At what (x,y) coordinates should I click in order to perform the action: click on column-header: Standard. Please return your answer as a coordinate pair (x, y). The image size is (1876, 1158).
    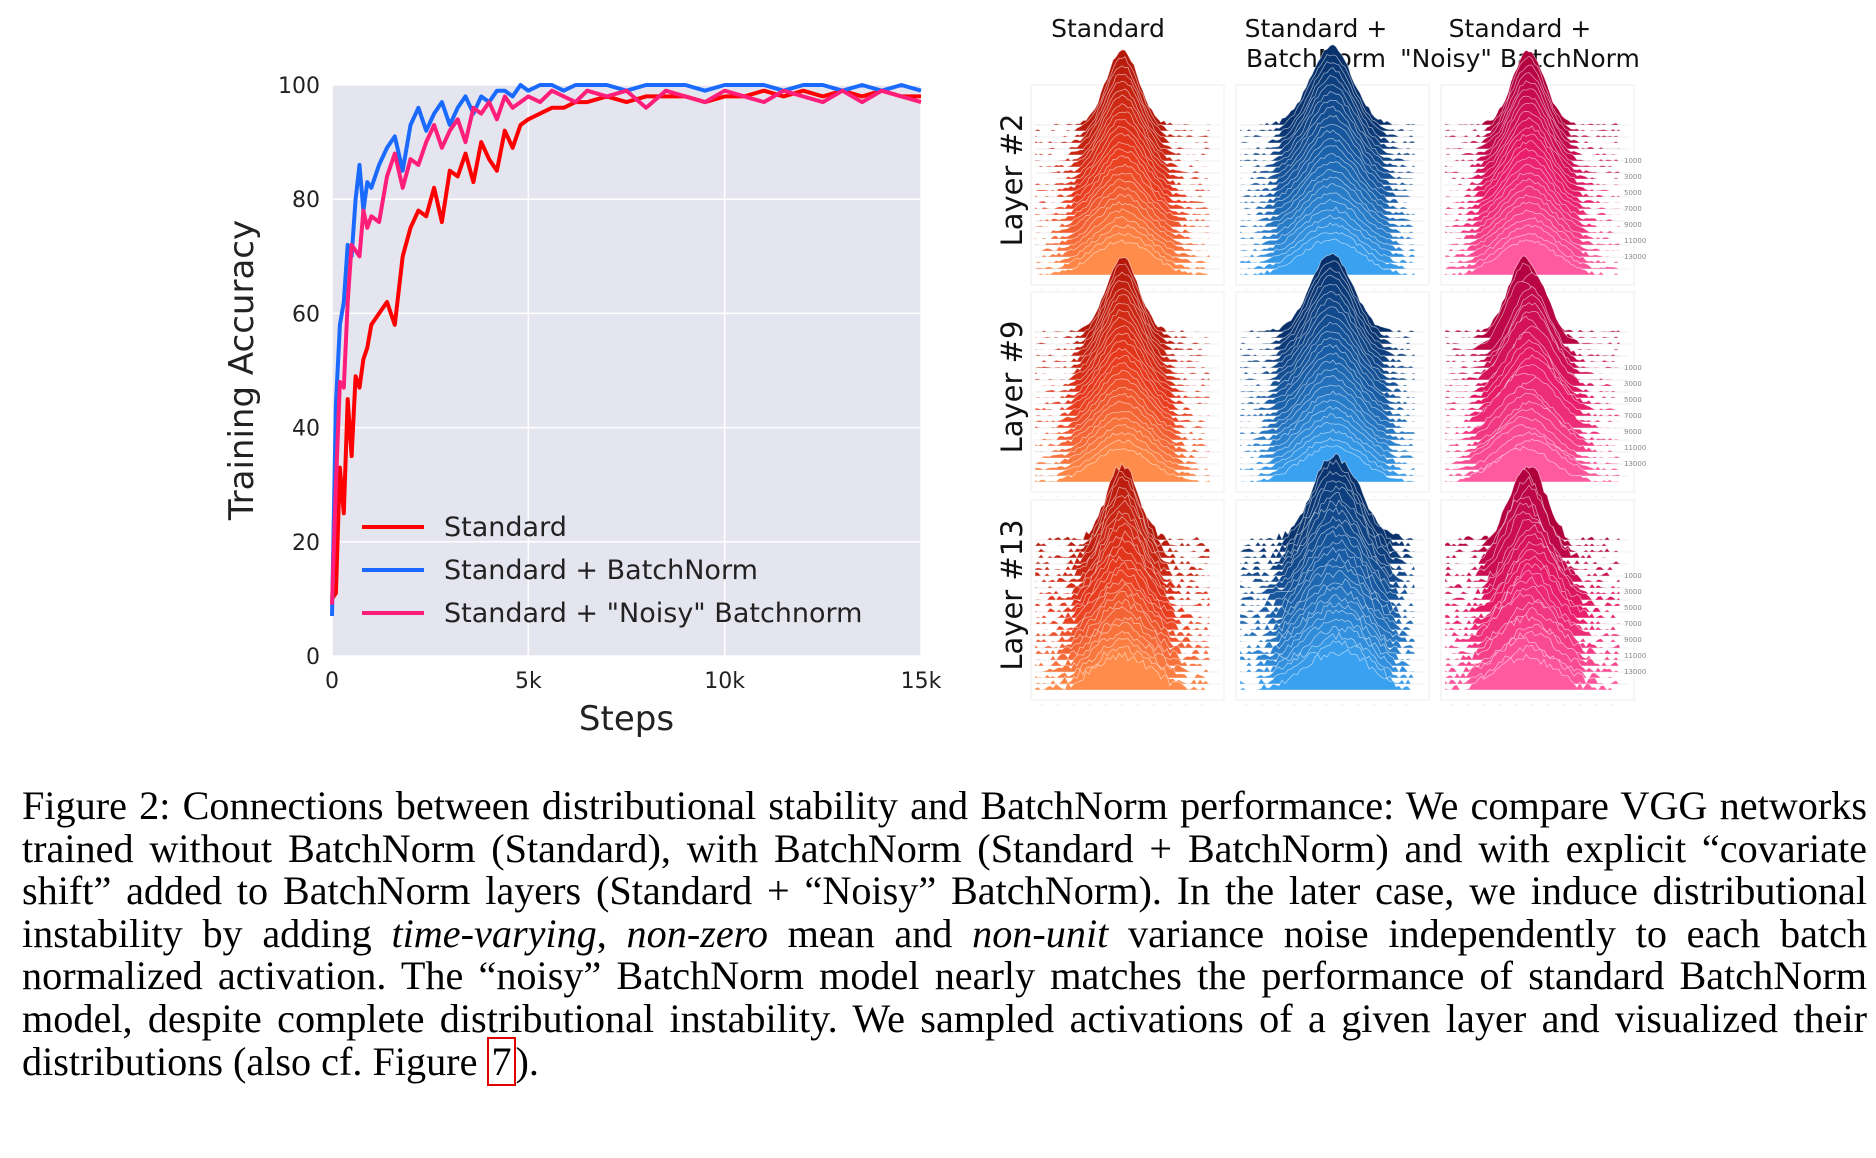
    Looking at the image, I should click on (1108, 28).